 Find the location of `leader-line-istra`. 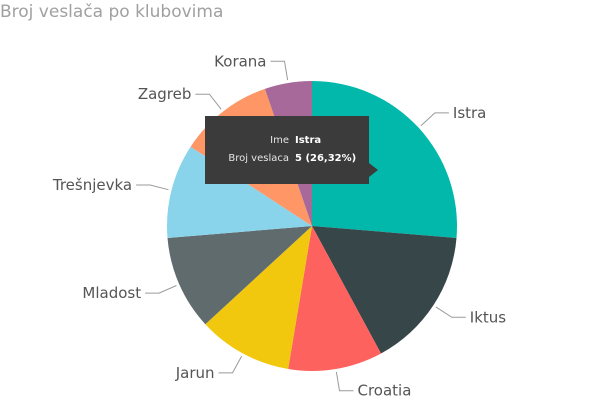

leader-line-istra is located at coordinates (434, 119).